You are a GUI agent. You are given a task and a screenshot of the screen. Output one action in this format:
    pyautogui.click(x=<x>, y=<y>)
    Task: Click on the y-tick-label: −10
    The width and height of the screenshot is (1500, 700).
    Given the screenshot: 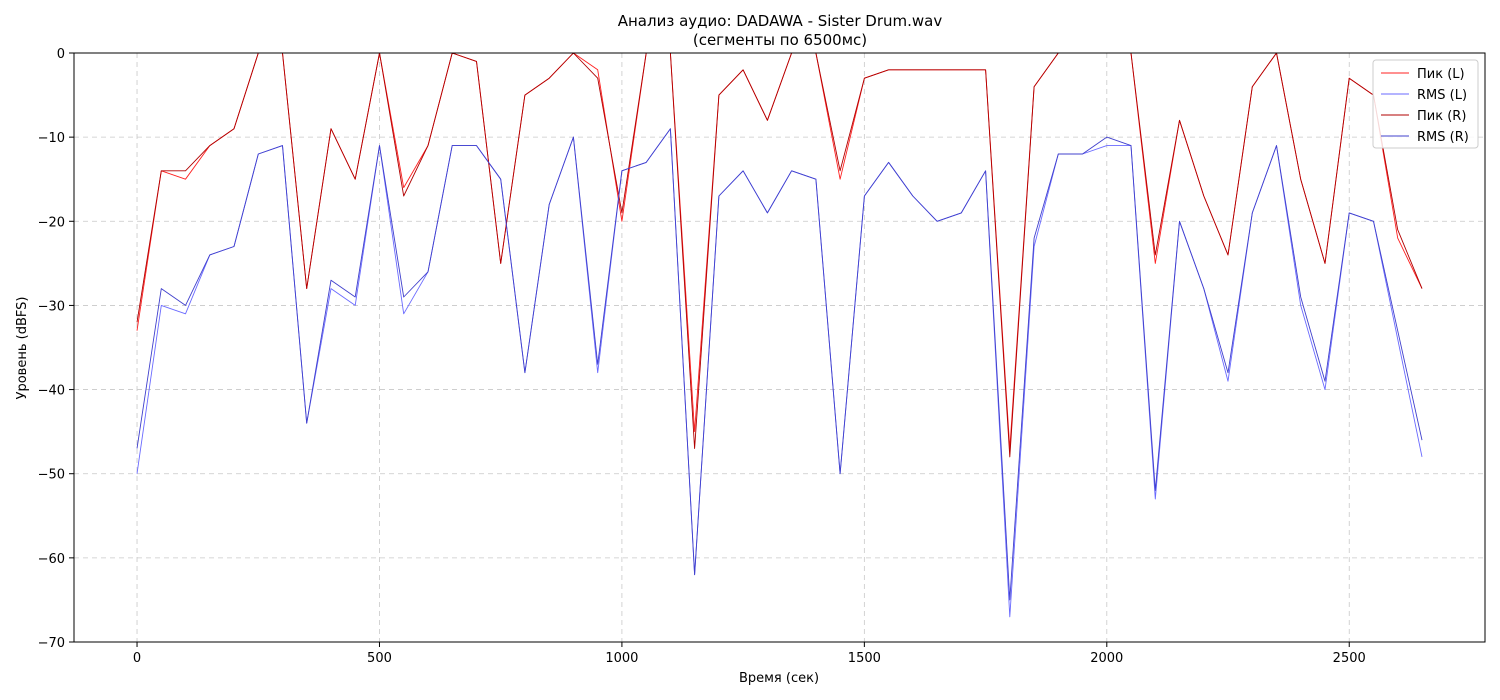 What is the action you would take?
    pyautogui.click(x=51, y=138)
    